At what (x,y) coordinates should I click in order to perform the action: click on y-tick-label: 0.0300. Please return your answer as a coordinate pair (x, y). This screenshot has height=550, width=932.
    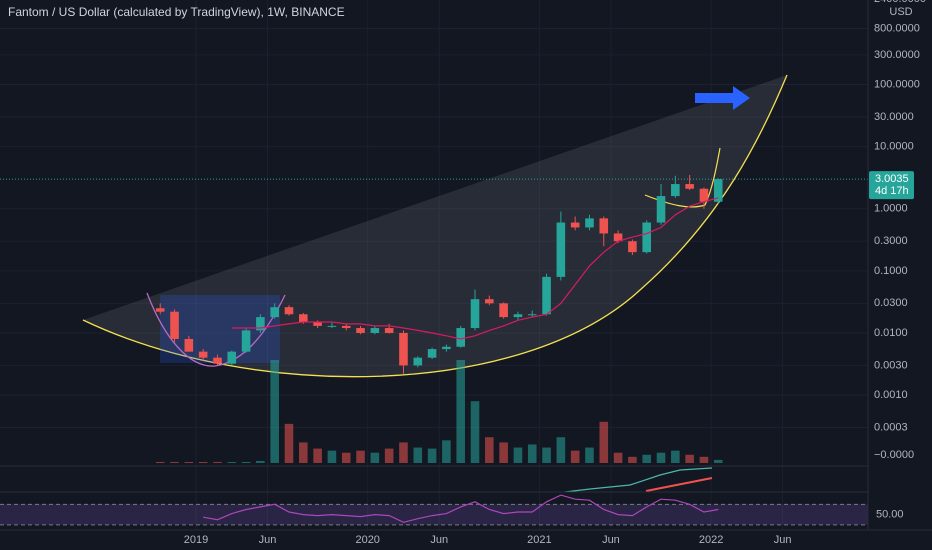
    Looking at the image, I should click on (891, 303).